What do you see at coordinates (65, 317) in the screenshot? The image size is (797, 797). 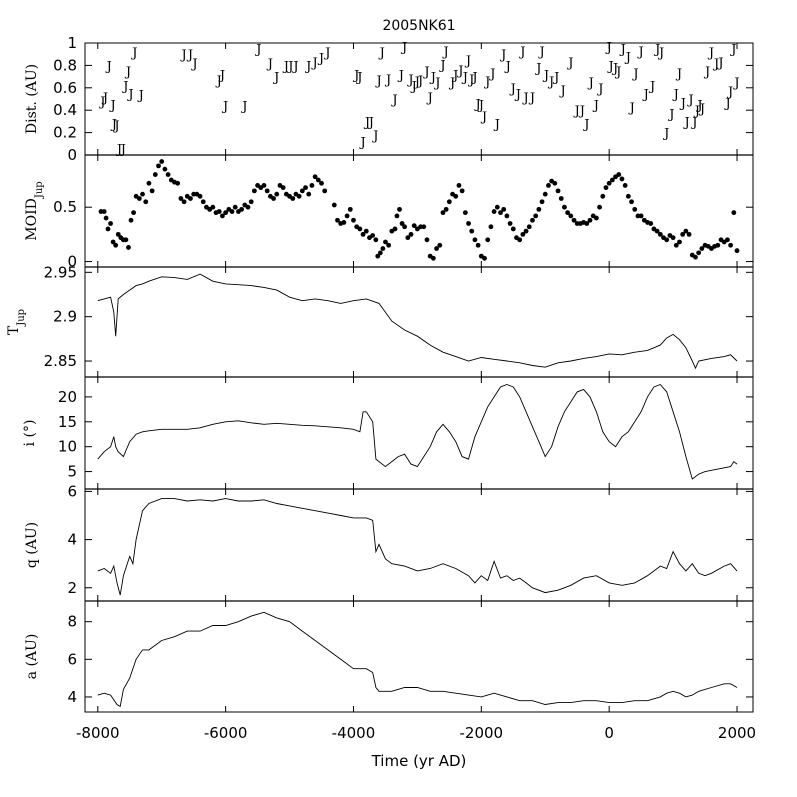 I see `y-tick-label: 2.9` at bounding box center [65, 317].